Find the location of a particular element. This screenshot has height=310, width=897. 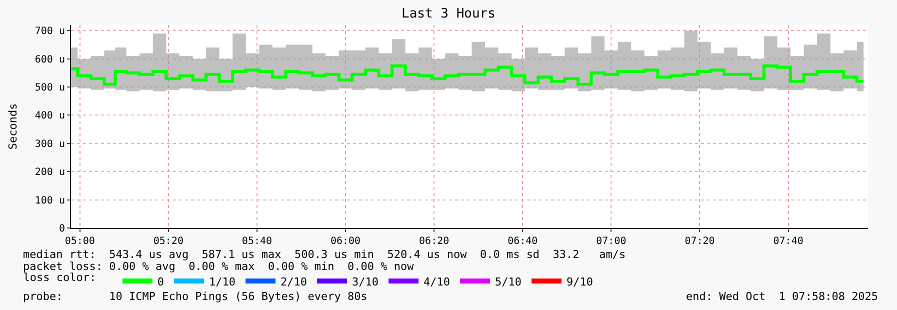

y-tick-label: 400 u is located at coordinates (49, 116).